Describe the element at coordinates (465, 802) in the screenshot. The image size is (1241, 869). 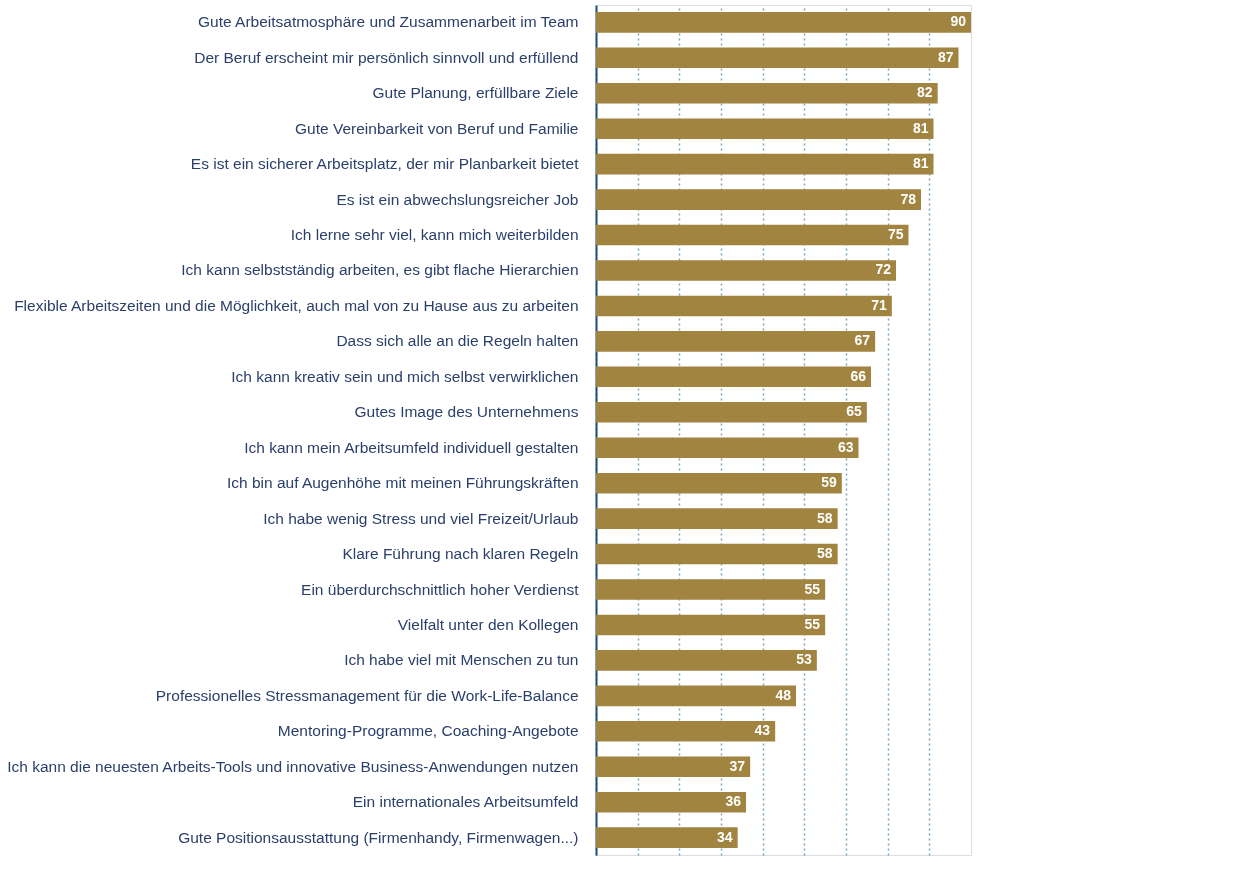
I see `y-tick-label: Ein internationales Arbeitsumfeld` at that location.